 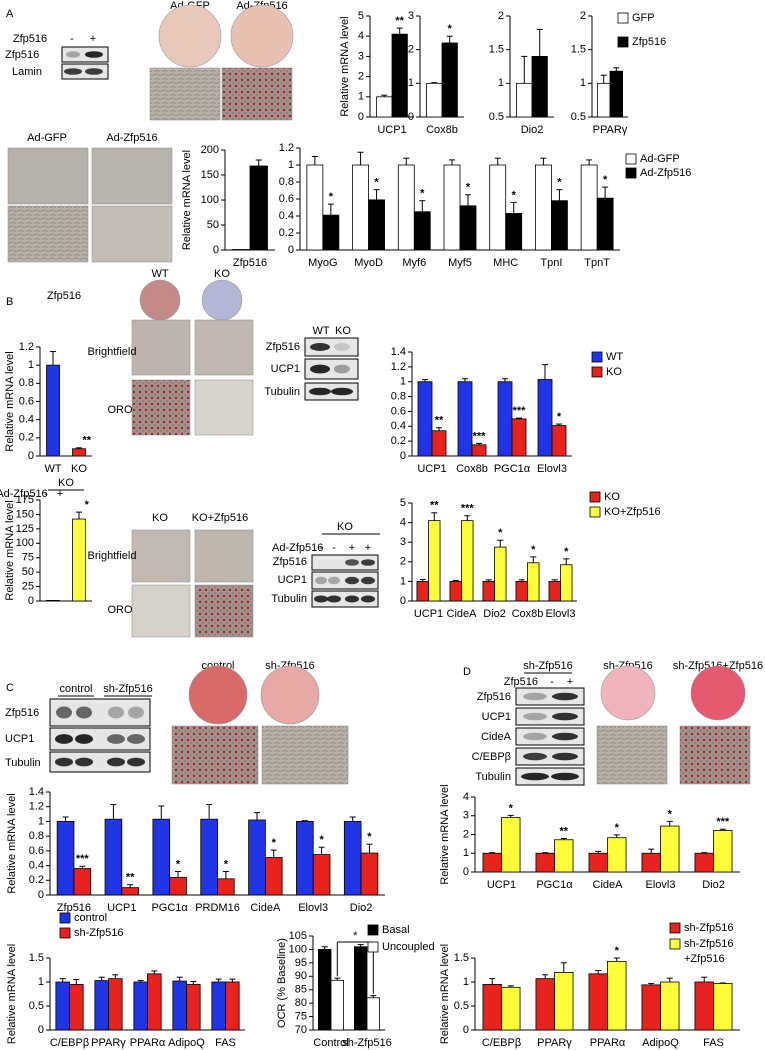 I want to click on x-tick-label: MyoG, so click(x=322, y=263).